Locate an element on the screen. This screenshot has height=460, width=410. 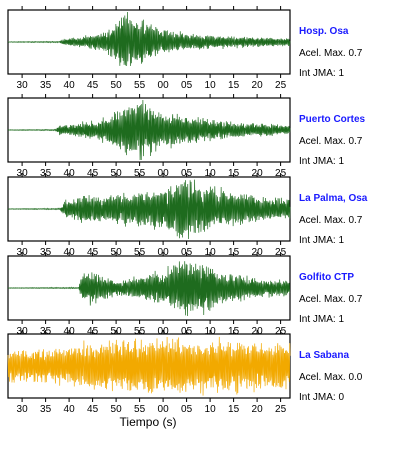
station-name: Golfito CTP is located at coordinates (326, 277).